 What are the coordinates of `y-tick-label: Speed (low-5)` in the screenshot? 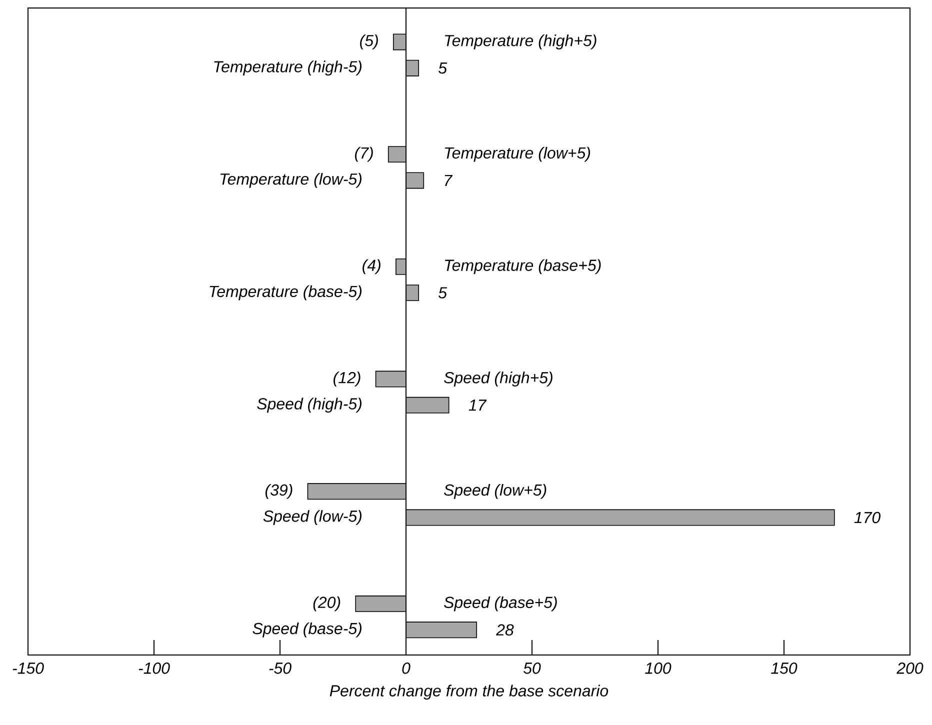 It's located at (312, 517).